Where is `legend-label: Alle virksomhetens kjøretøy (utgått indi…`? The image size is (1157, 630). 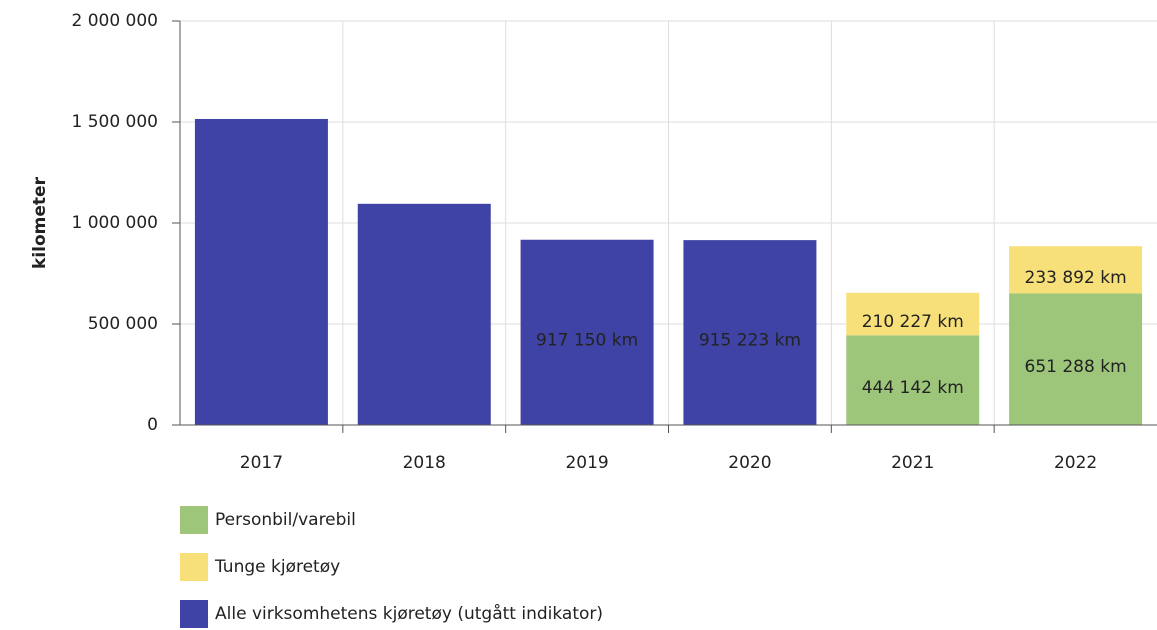
legend-label: Alle virksomhetens kjøretøy (utgått indi… is located at coordinates (409, 613).